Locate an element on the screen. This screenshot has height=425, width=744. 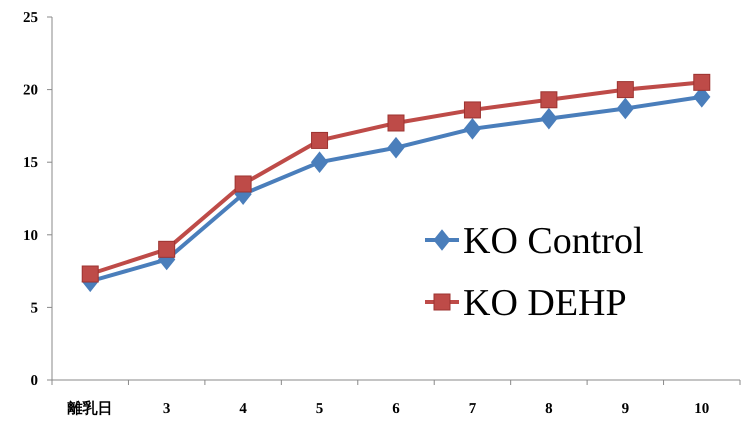
y-tick-label: 15 is located at coordinates (30, 163).